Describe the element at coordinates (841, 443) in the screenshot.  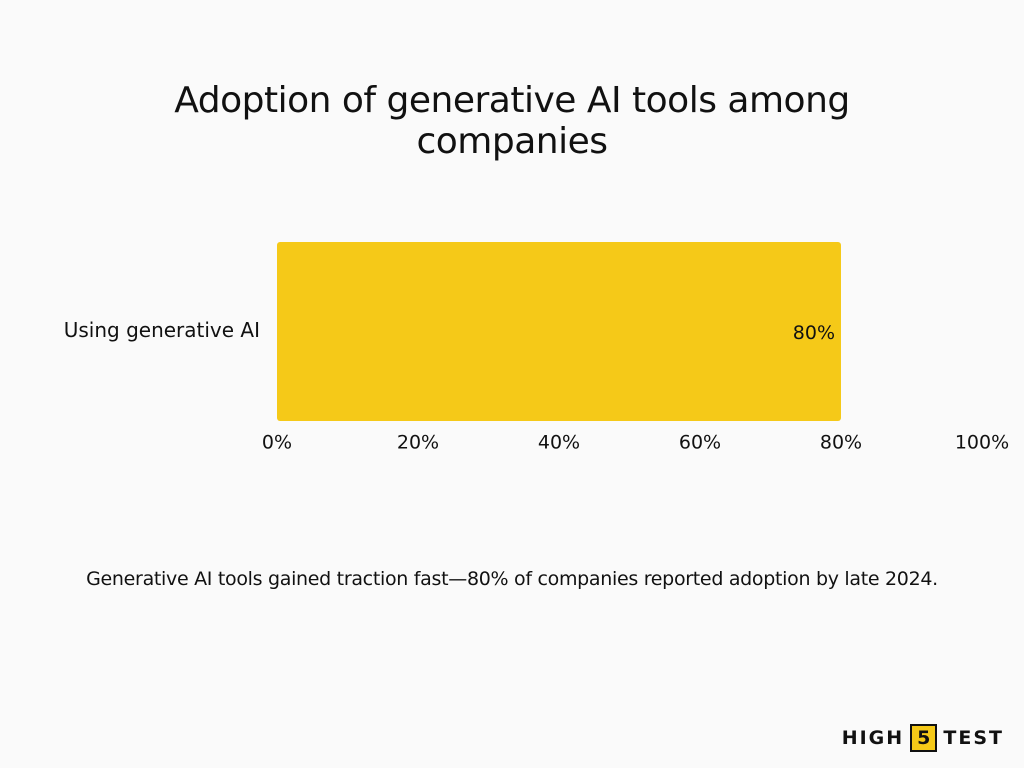
I see `x-tick-label: 80%` at that location.